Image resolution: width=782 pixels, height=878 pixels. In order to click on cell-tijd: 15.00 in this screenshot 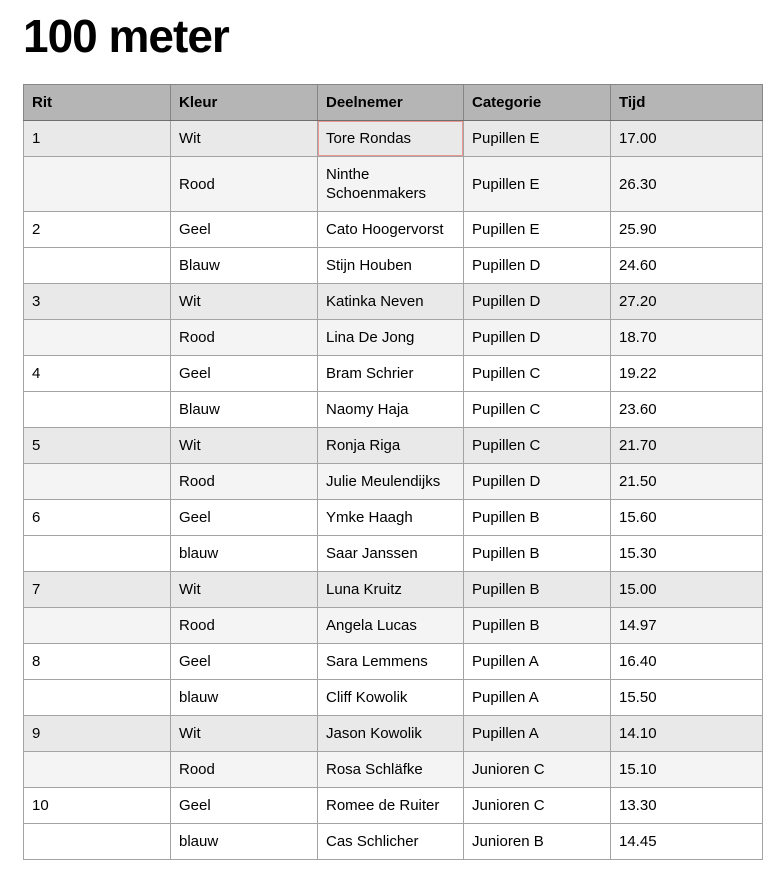, I will do `click(686, 590)`.